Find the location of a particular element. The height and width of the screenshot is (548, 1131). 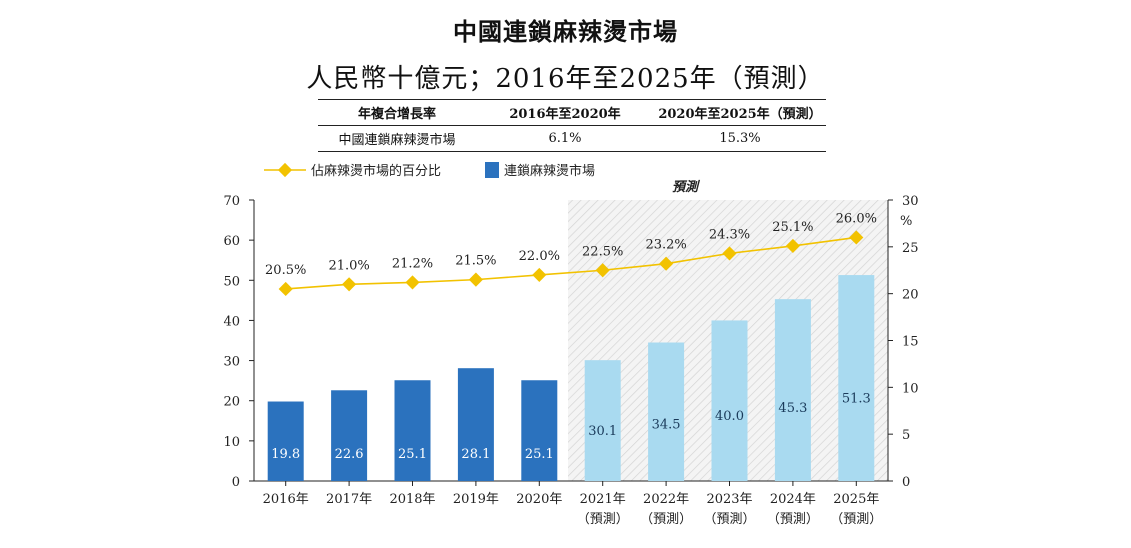

cagr-header-row: 年複合增長率 2016年至2020年 2020年至2025年（預測） is located at coordinates (572, 112).